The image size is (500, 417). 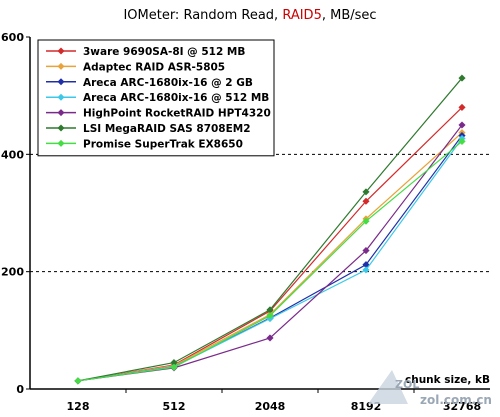 I want to click on legend-label: Areca ARC-1680ix-16 @ 2 GB, so click(x=168, y=83).